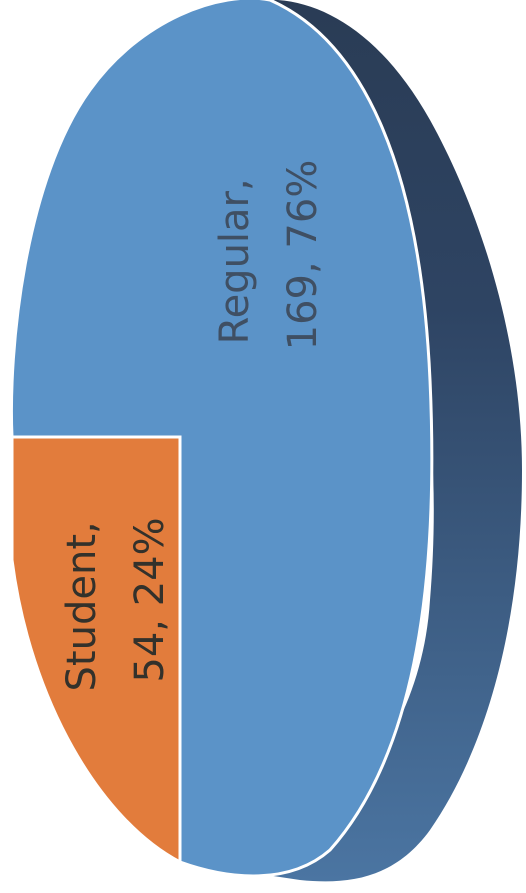 This screenshot has width=526, height=893. Describe the element at coordinates (303, 255) in the screenshot. I see `data-label-regular-values: 169, 76%` at that location.